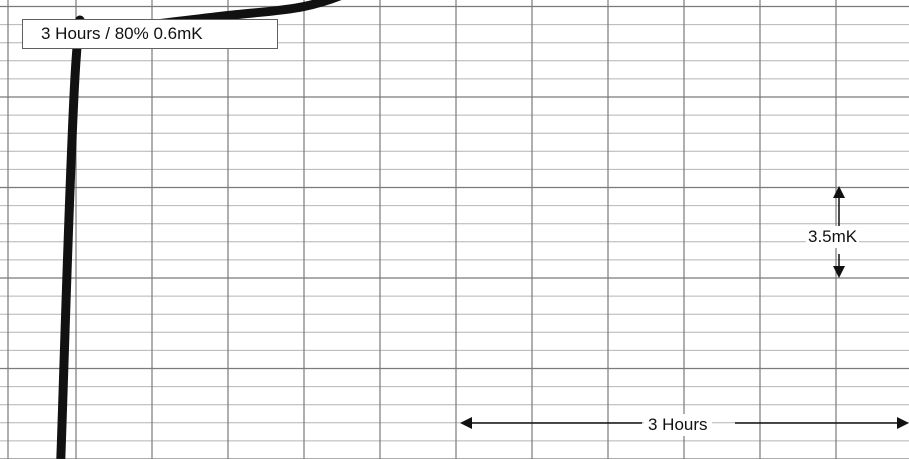 The height and width of the screenshot is (459, 909). I want to click on chart-title-box: 3 Hours / 80% 0.6mK, so click(150, 34).